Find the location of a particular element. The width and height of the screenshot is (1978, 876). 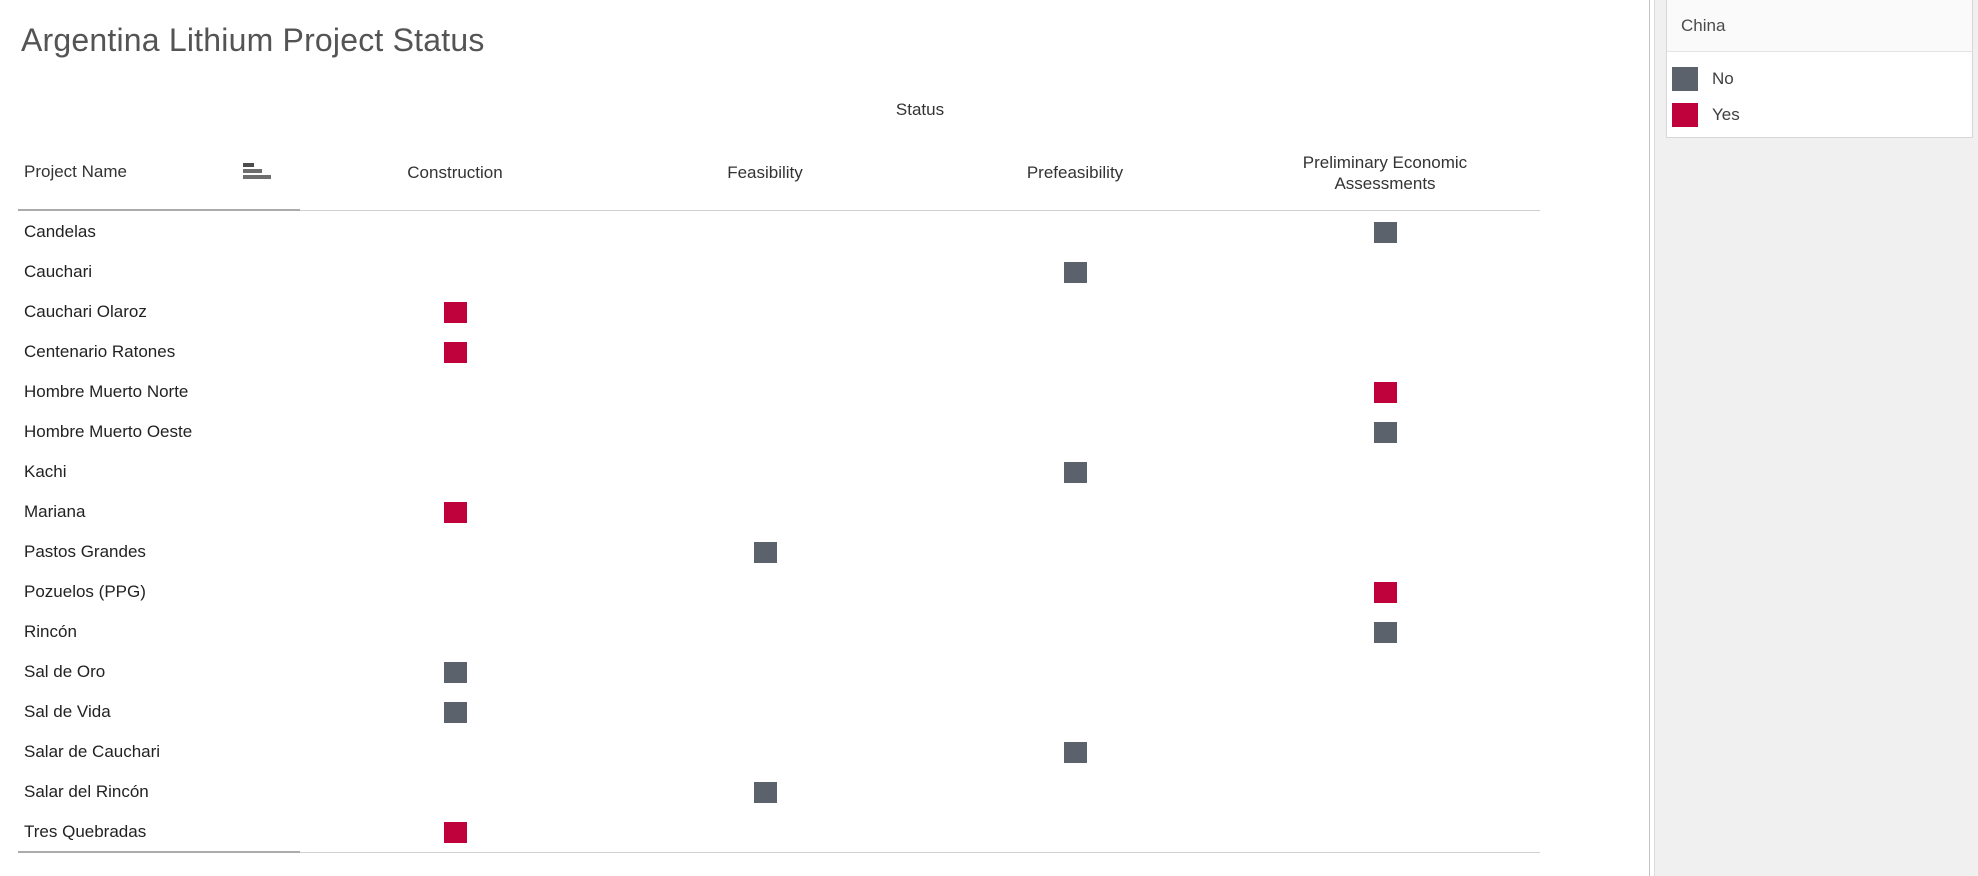

mark-centenario-ratones-construction is located at coordinates (455, 352).